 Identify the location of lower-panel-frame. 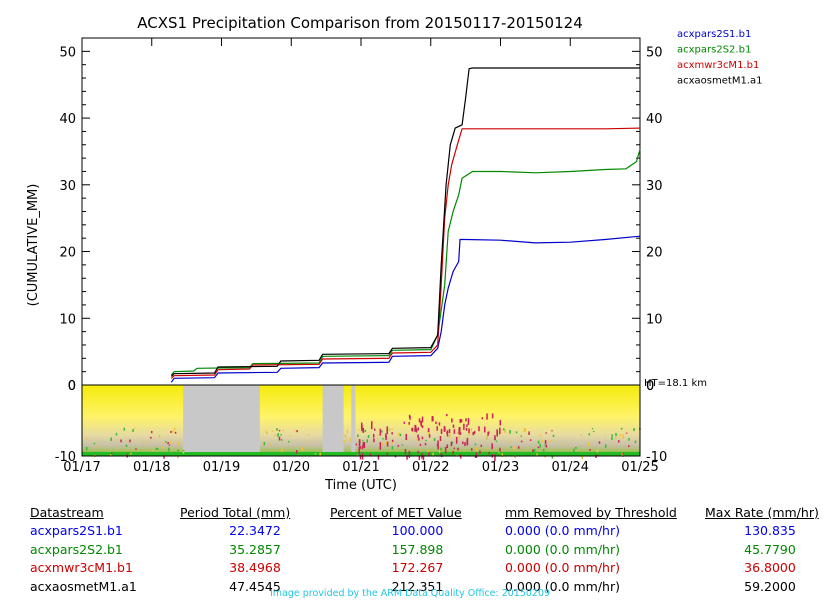
(361, 420).